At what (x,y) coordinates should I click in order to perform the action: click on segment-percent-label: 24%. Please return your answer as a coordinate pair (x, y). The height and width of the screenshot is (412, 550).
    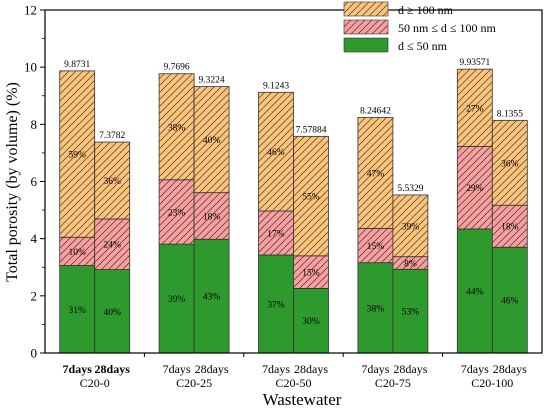
    Looking at the image, I should click on (112, 246).